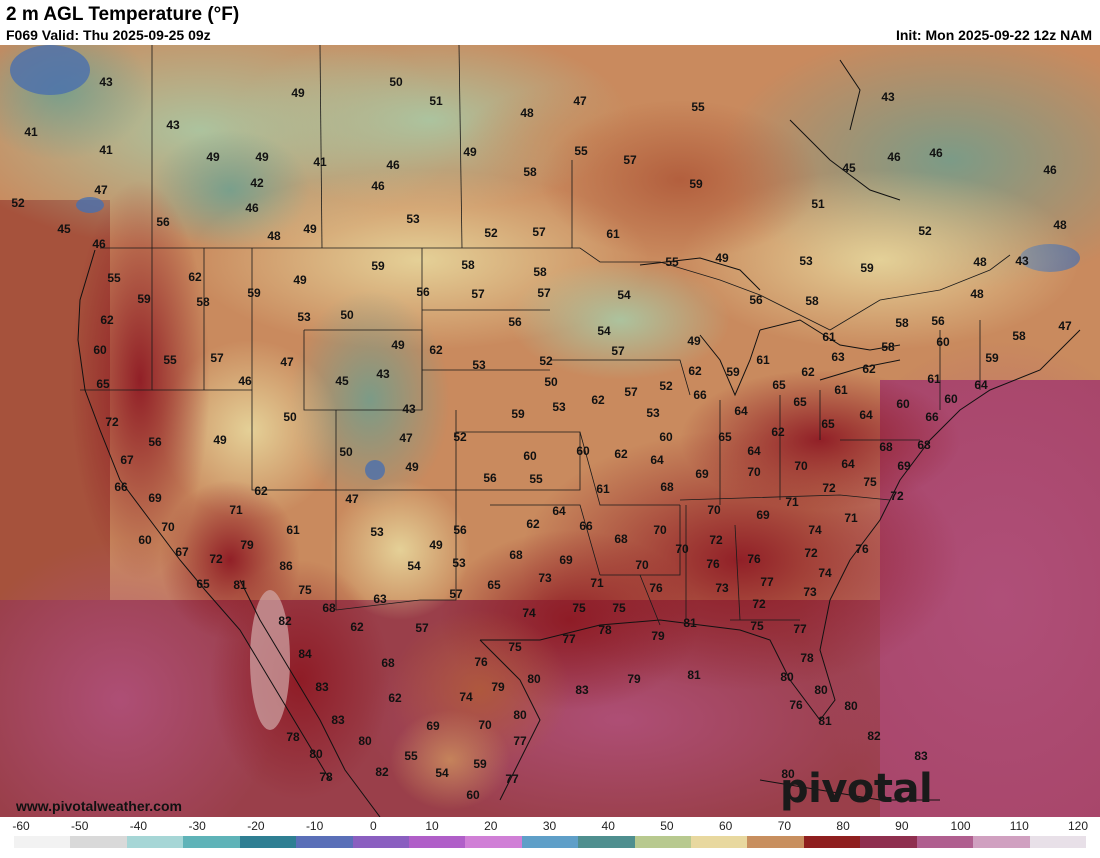 The height and width of the screenshot is (858, 1100). What do you see at coordinates (99, 806) in the screenshot?
I see `website-label: www.pivotalweather.com` at bounding box center [99, 806].